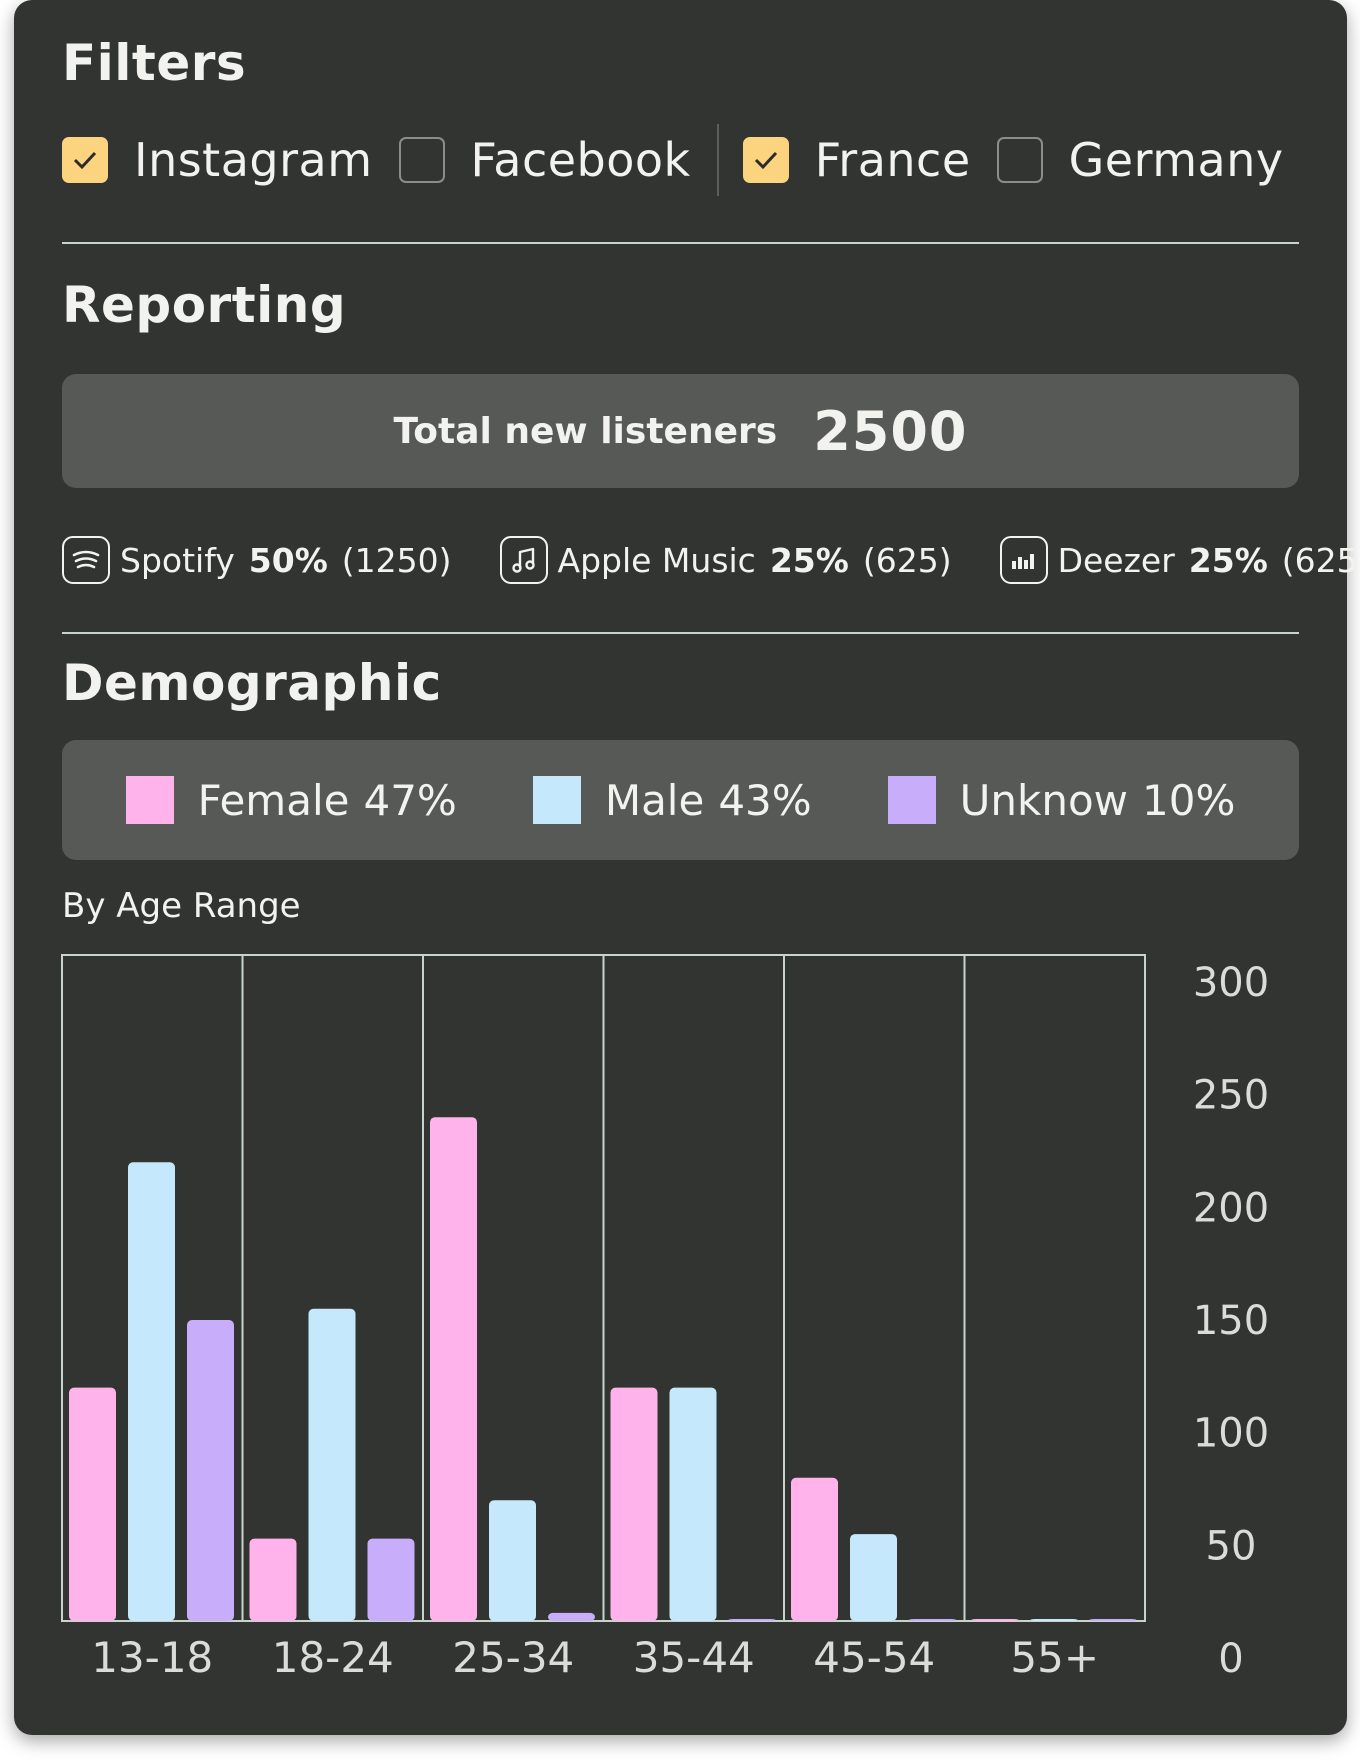  Describe the element at coordinates (421, 160) in the screenshot. I see `facebook-checkbox` at that location.